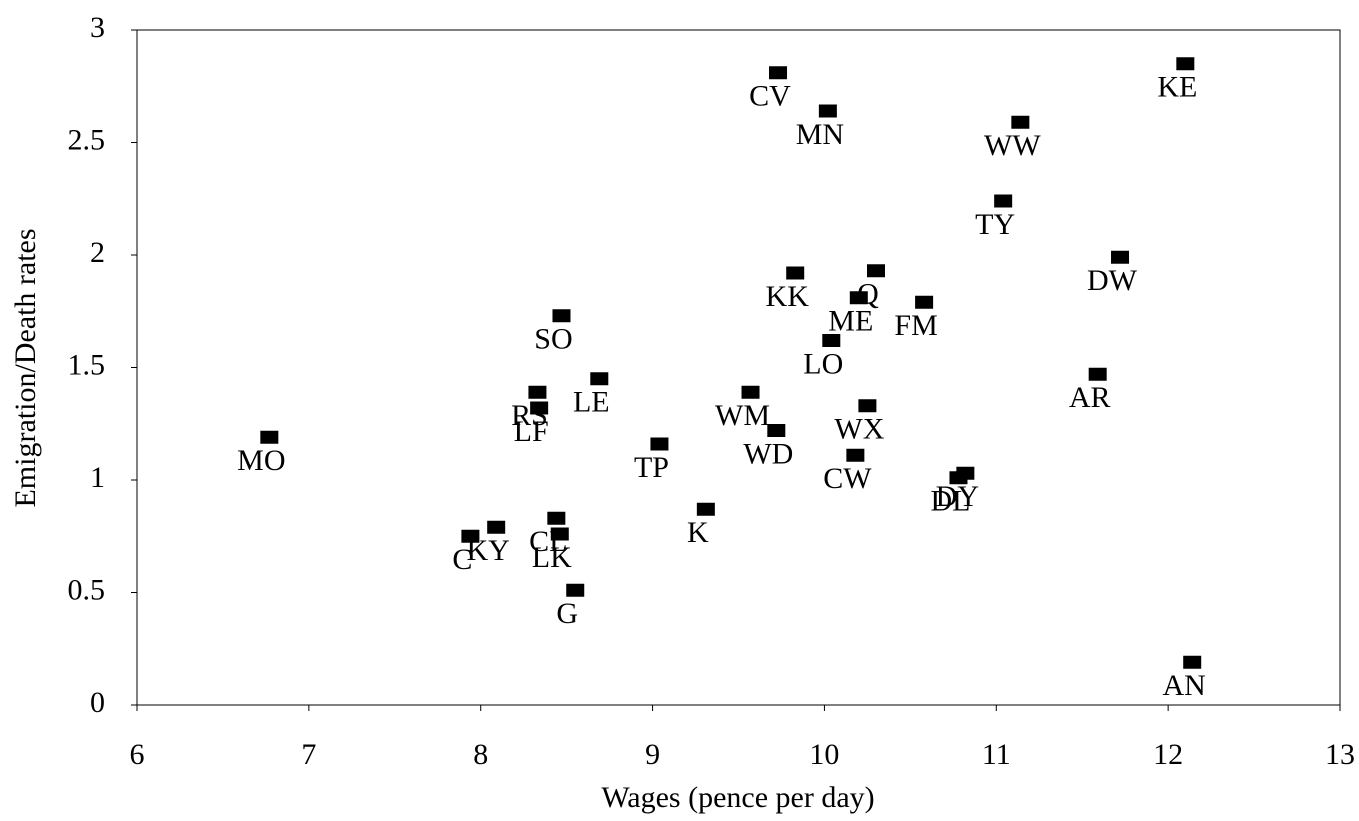 The width and height of the screenshot is (1359, 821). I want to click on point-label: CW, so click(847, 478).